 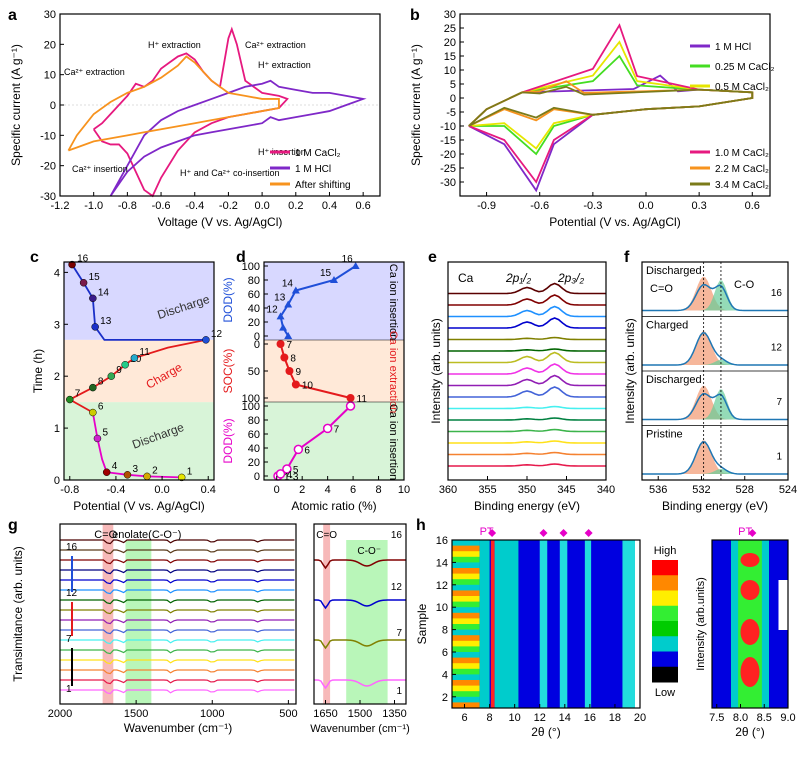 What do you see at coordinates (448, 127) in the screenshot?
I see `y-tick-label: -10` at bounding box center [448, 127].